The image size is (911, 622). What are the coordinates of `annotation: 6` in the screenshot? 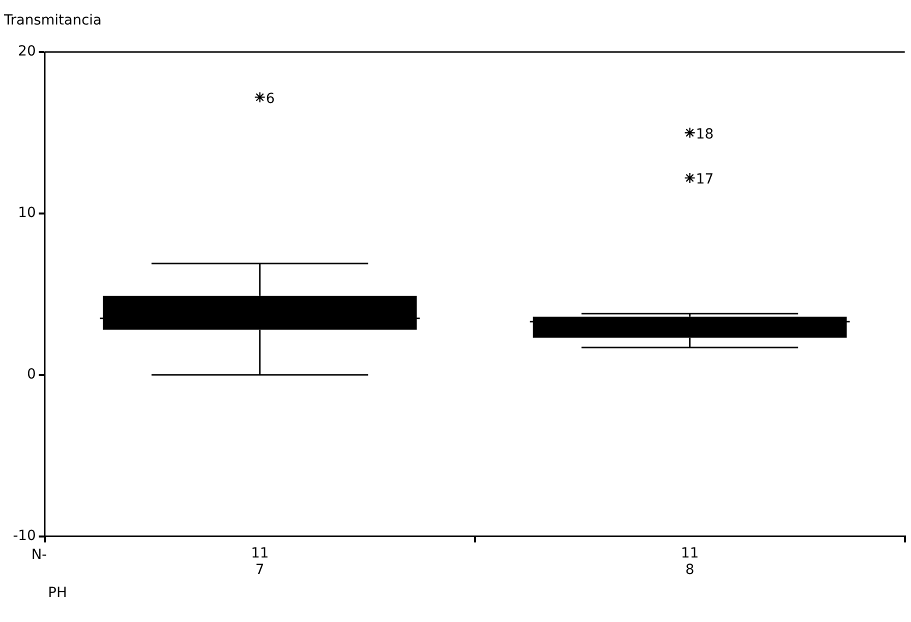 It's located at (270, 98).